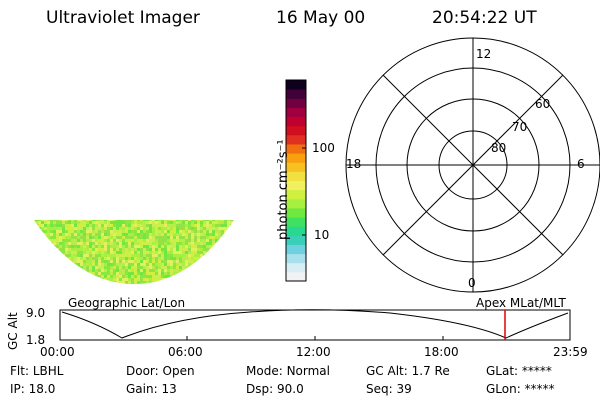 The image size is (600, 400). What do you see at coordinates (581, 164) in the screenshot?
I see `polar-mlt-6: 6` at bounding box center [581, 164].